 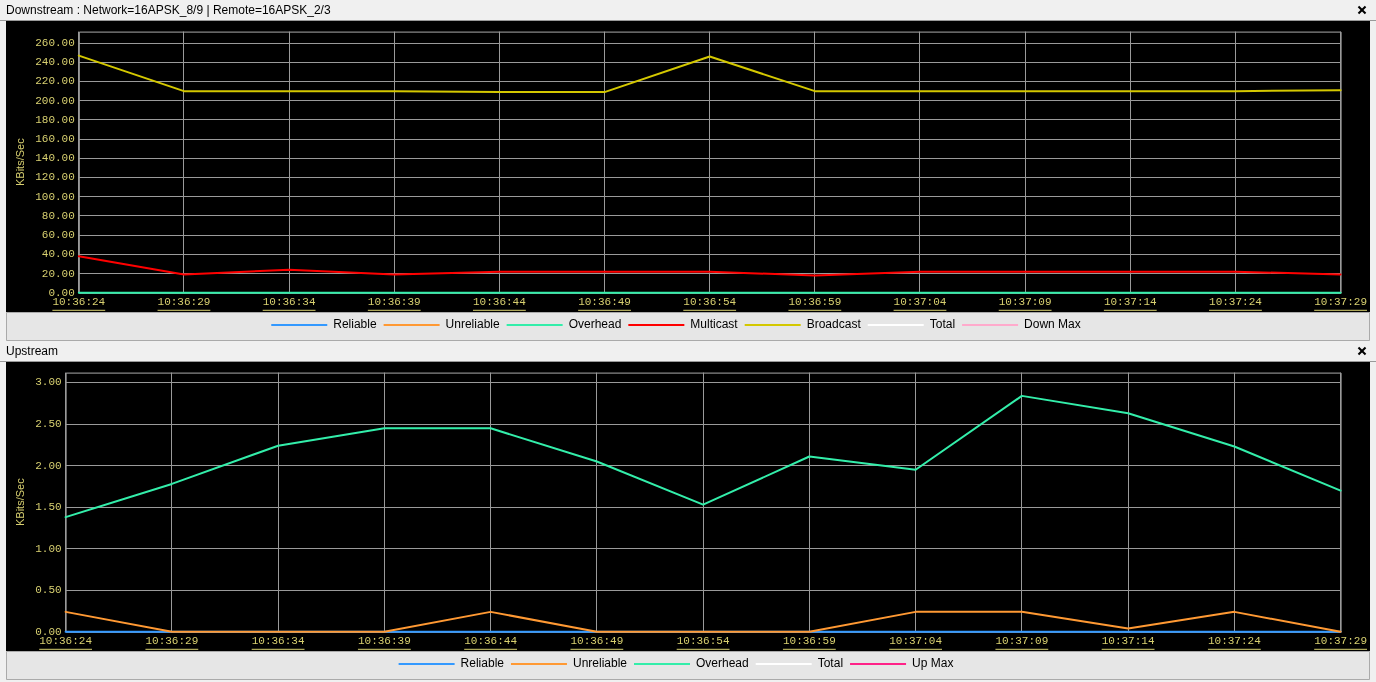 What do you see at coordinates (55, 100) in the screenshot?
I see `y-tick-label: 200.00` at bounding box center [55, 100].